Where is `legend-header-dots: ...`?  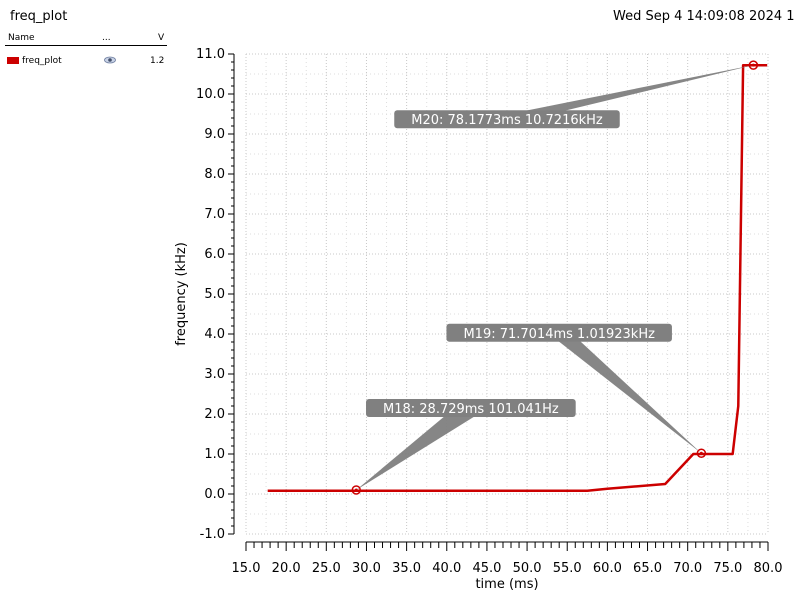
legend-header-dots: ... is located at coordinates (106, 38).